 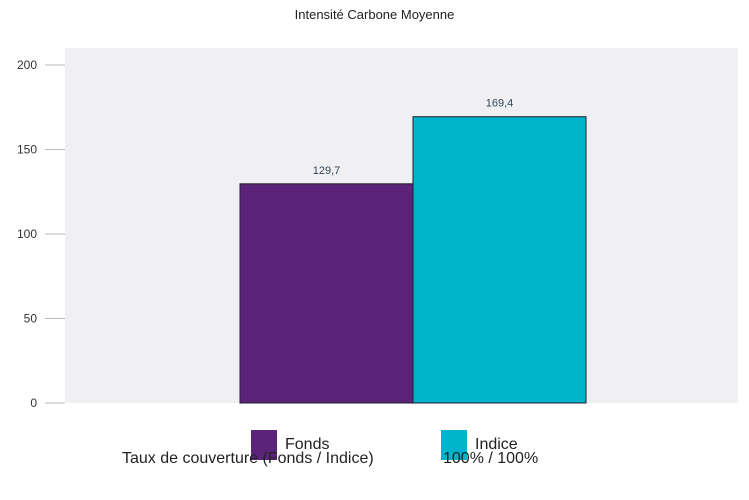 I want to click on coverage-label: Taux de couverture (Fonds / Indice), so click(x=248, y=458).